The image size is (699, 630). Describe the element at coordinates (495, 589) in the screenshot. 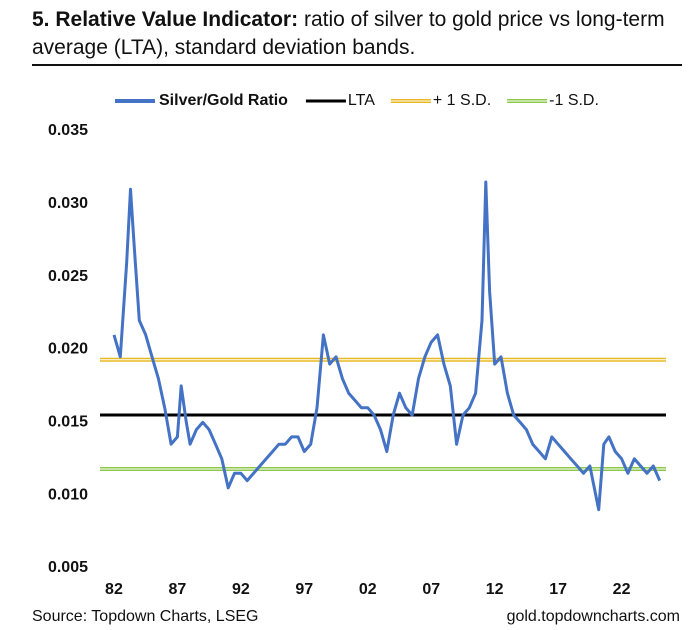

I see `x-tick-label: 12` at that location.